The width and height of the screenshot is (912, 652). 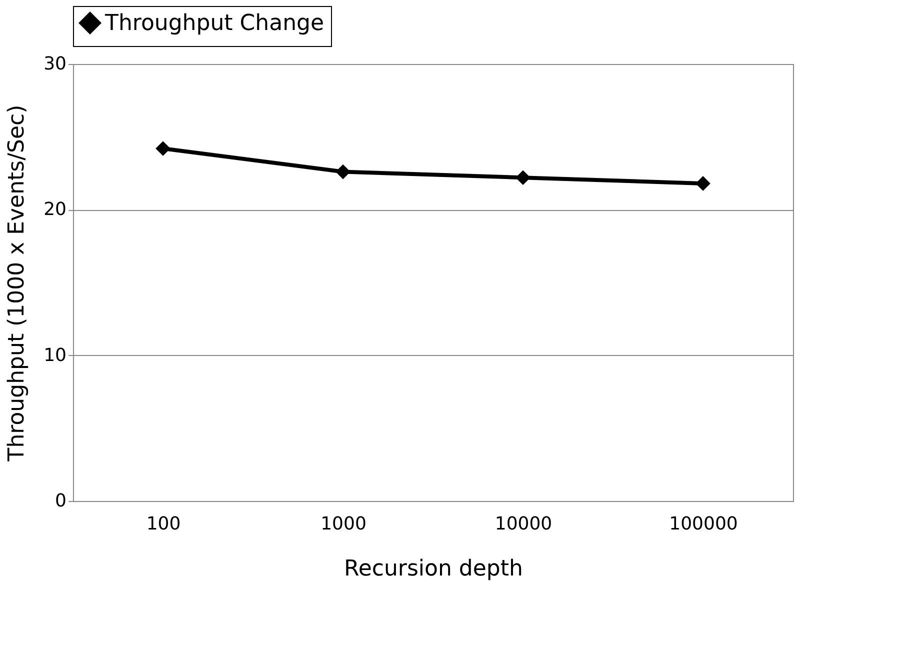 I want to click on y-tick-label: 10, so click(x=55, y=355).